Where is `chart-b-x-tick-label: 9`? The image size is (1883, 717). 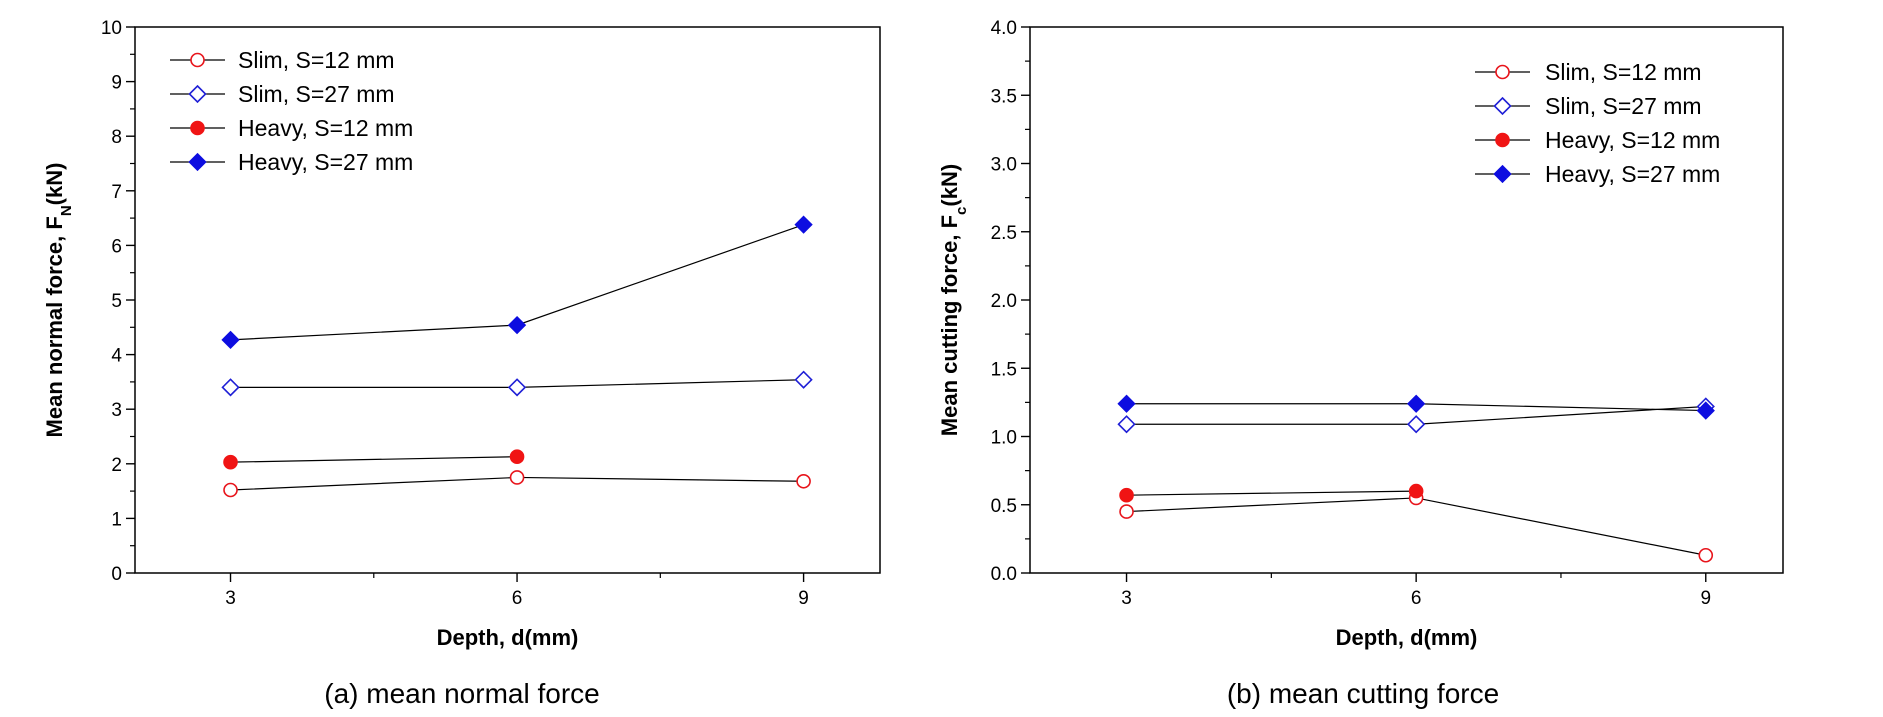 chart-b-x-tick-label: 9 is located at coordinates (1705, 598).